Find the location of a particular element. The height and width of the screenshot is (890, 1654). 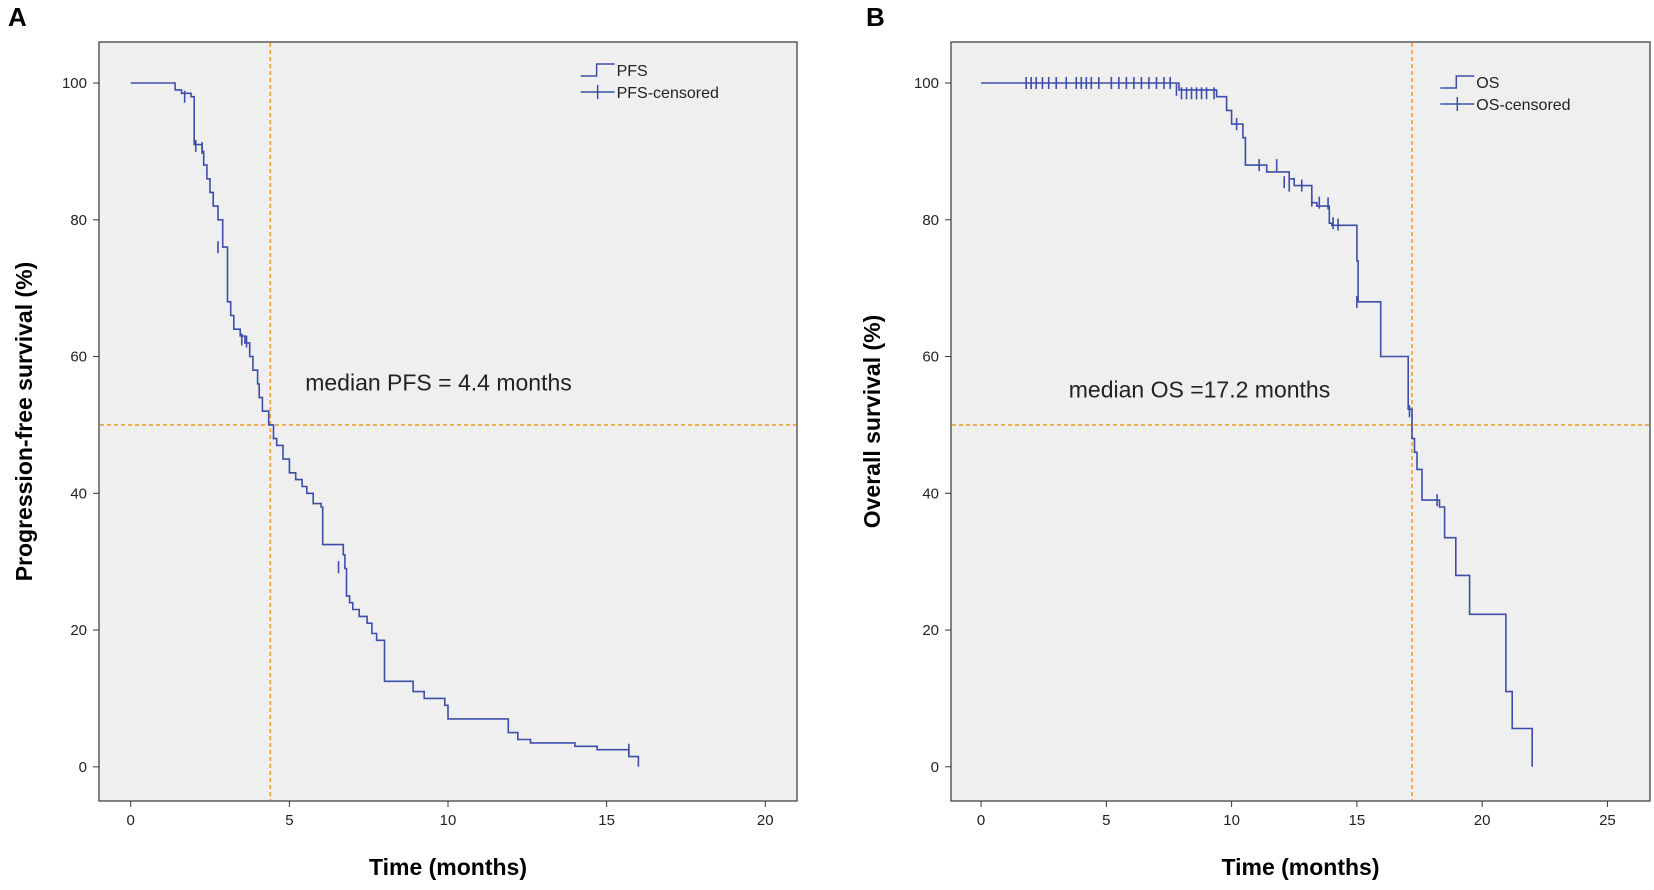

median-annotation: median PFS = 4.4 months is located at coordinates (438, 383).